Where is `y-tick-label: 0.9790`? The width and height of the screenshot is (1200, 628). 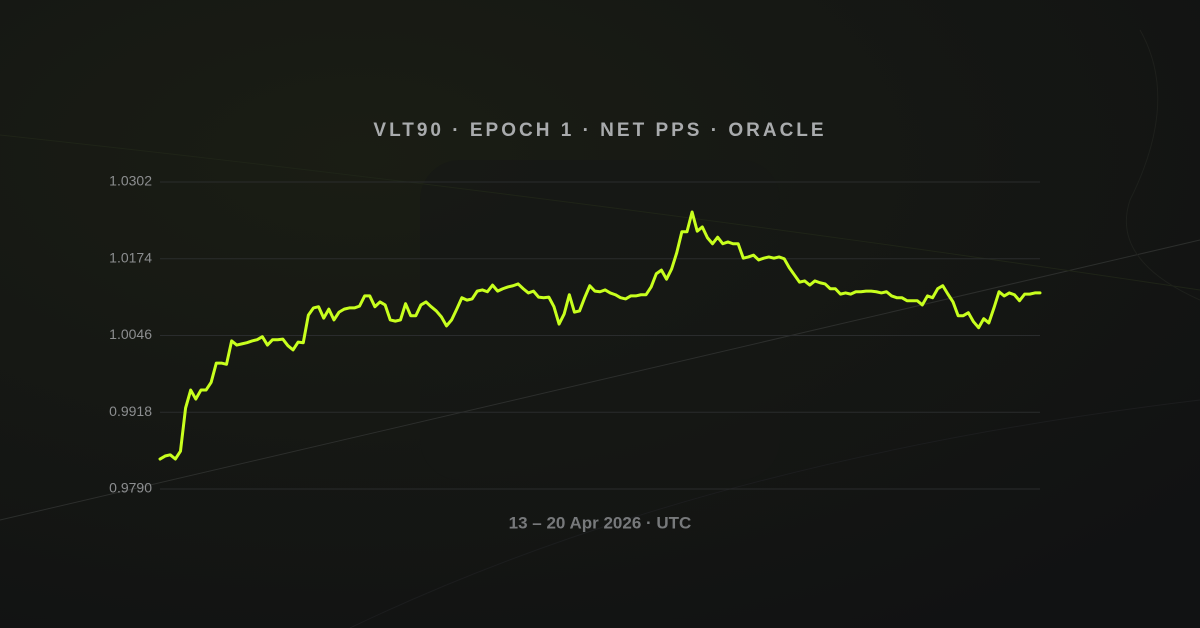
y-tick-label: 0.9790 is located at coordinates (130, 488).